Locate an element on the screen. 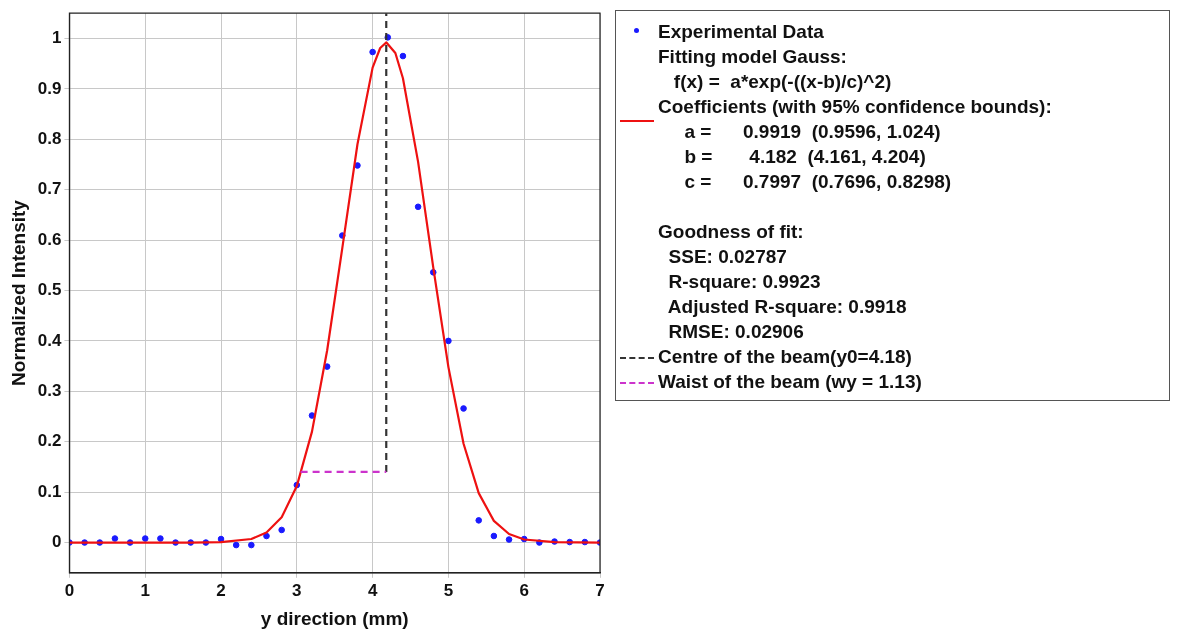 This screenshot has width=1181, height=639. text: RMSE: 0.02906 is located at coordinates (735, 332).